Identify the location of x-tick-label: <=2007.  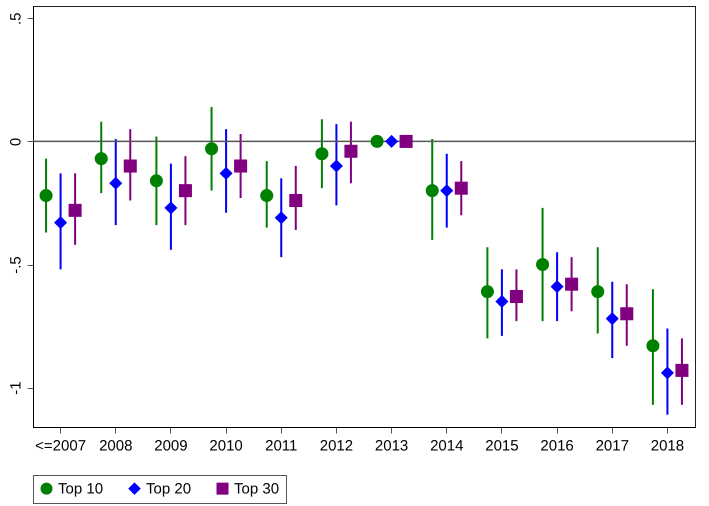
(60, 446).